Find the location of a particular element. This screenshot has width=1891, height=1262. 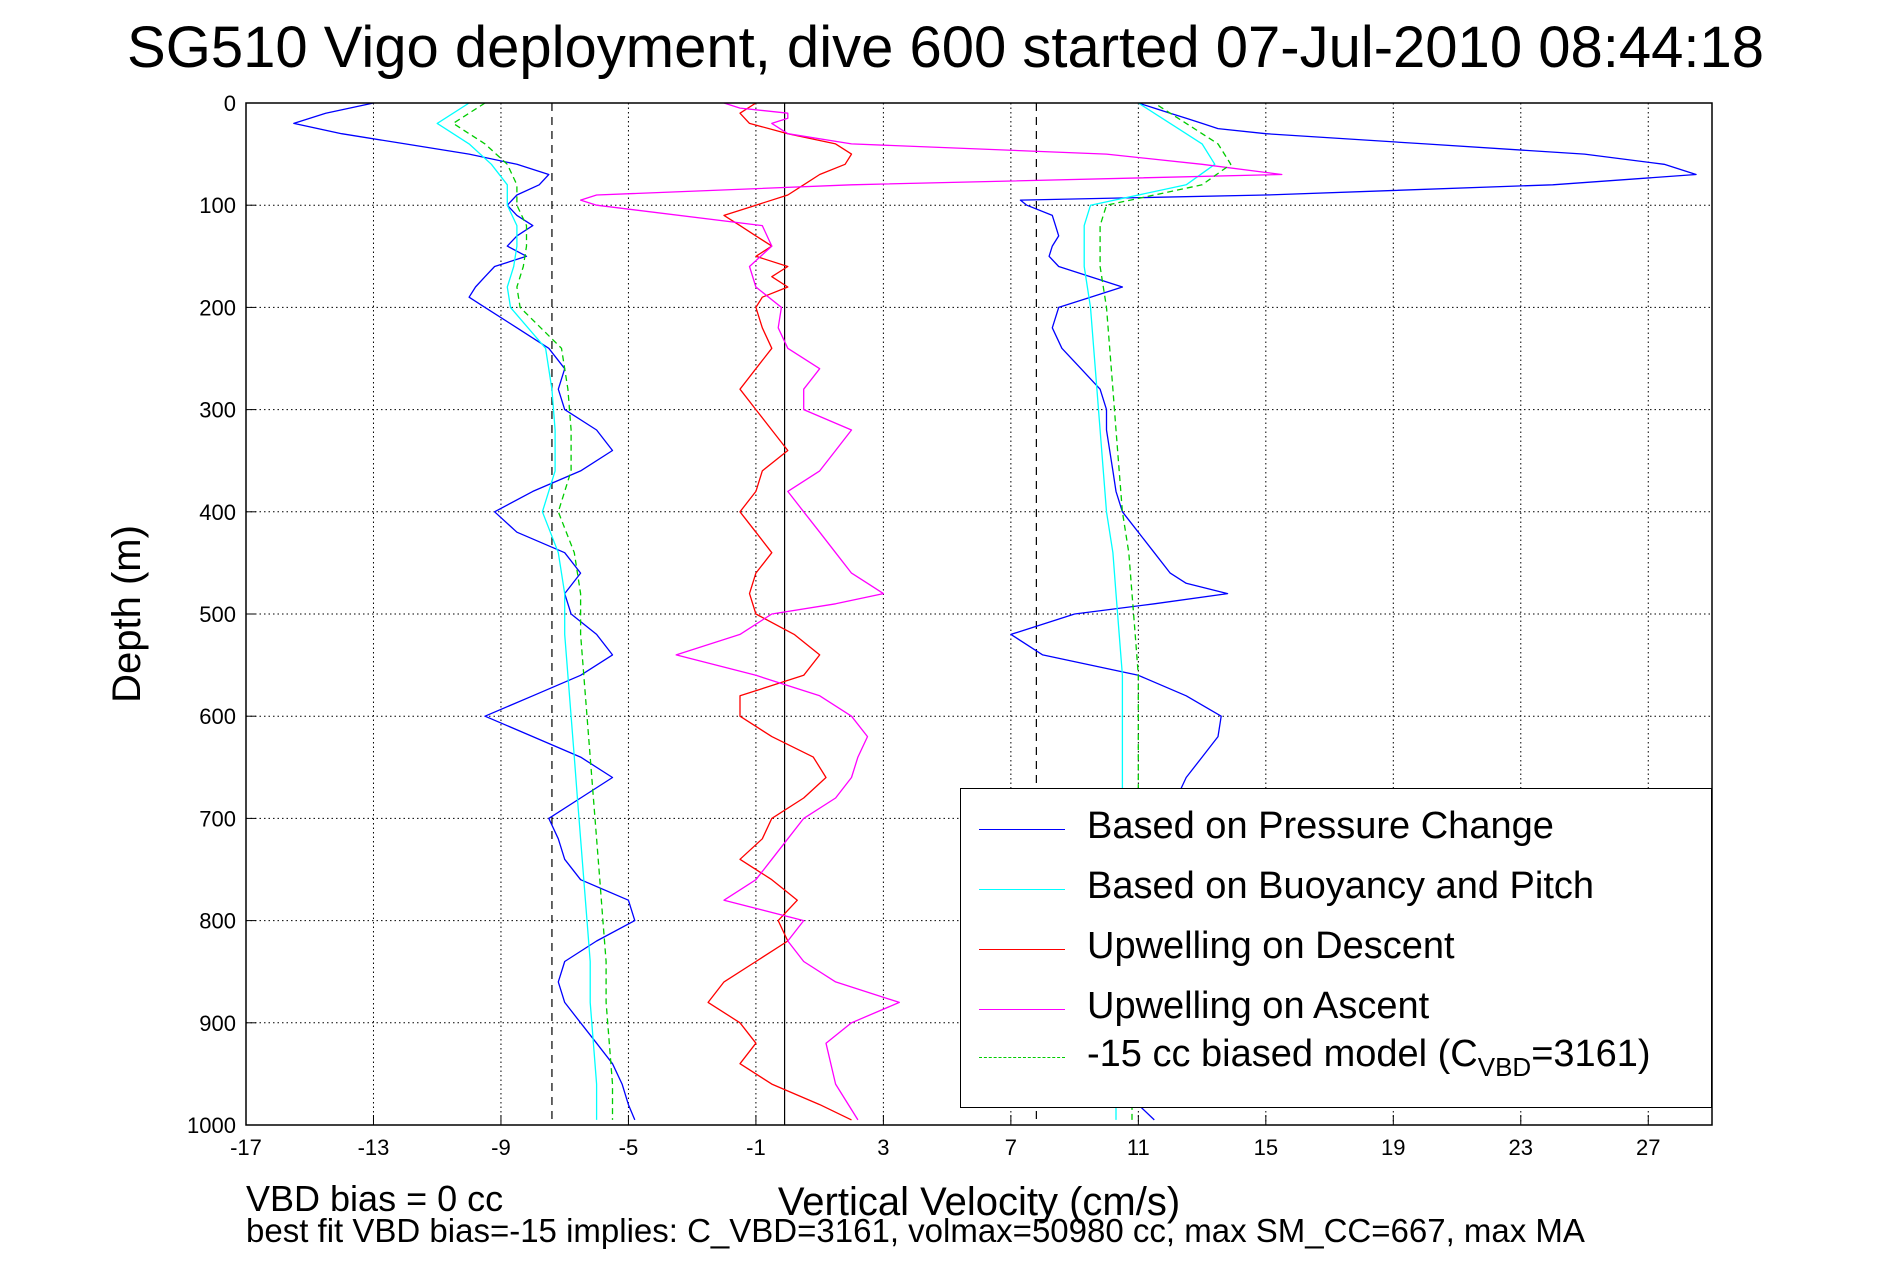

y-tick-label: 900 is located at coordinates (217, 1023).